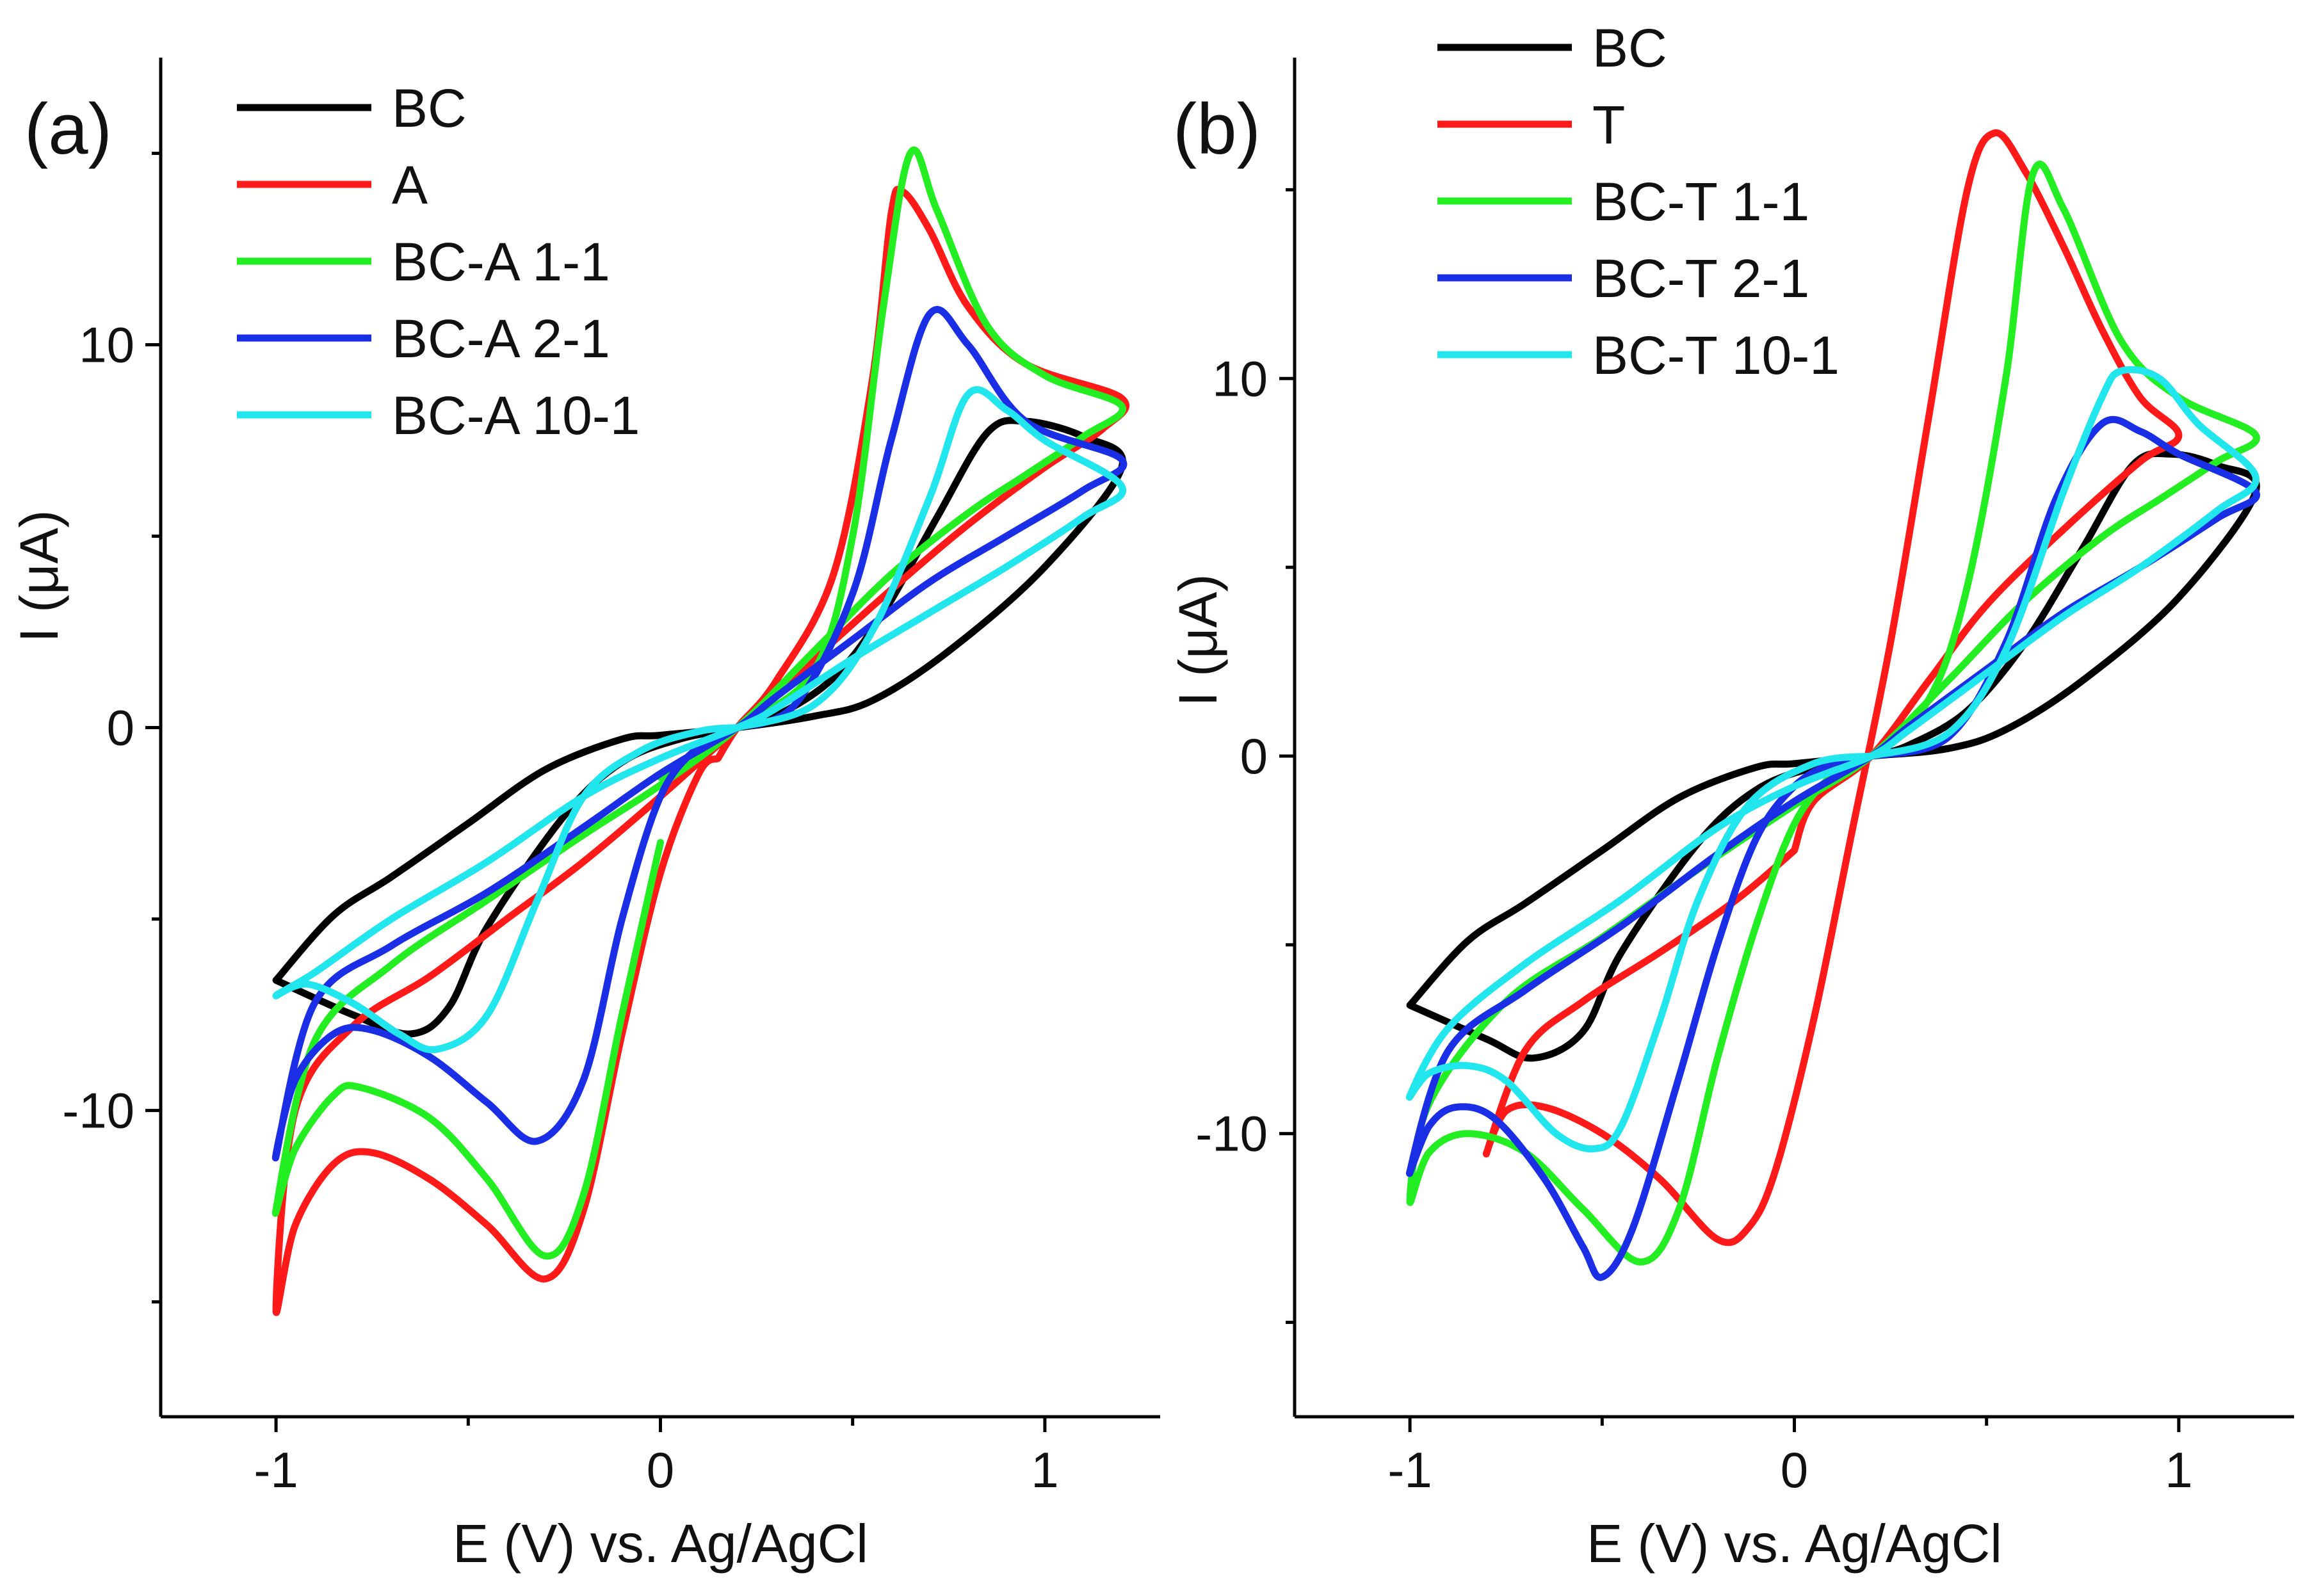 The height and width of the screenshot is (1596, 2312). What do you see at coordinates (699, 727) in the screenshot?
I see `series-line-bc` at bounding box center [699, 727].